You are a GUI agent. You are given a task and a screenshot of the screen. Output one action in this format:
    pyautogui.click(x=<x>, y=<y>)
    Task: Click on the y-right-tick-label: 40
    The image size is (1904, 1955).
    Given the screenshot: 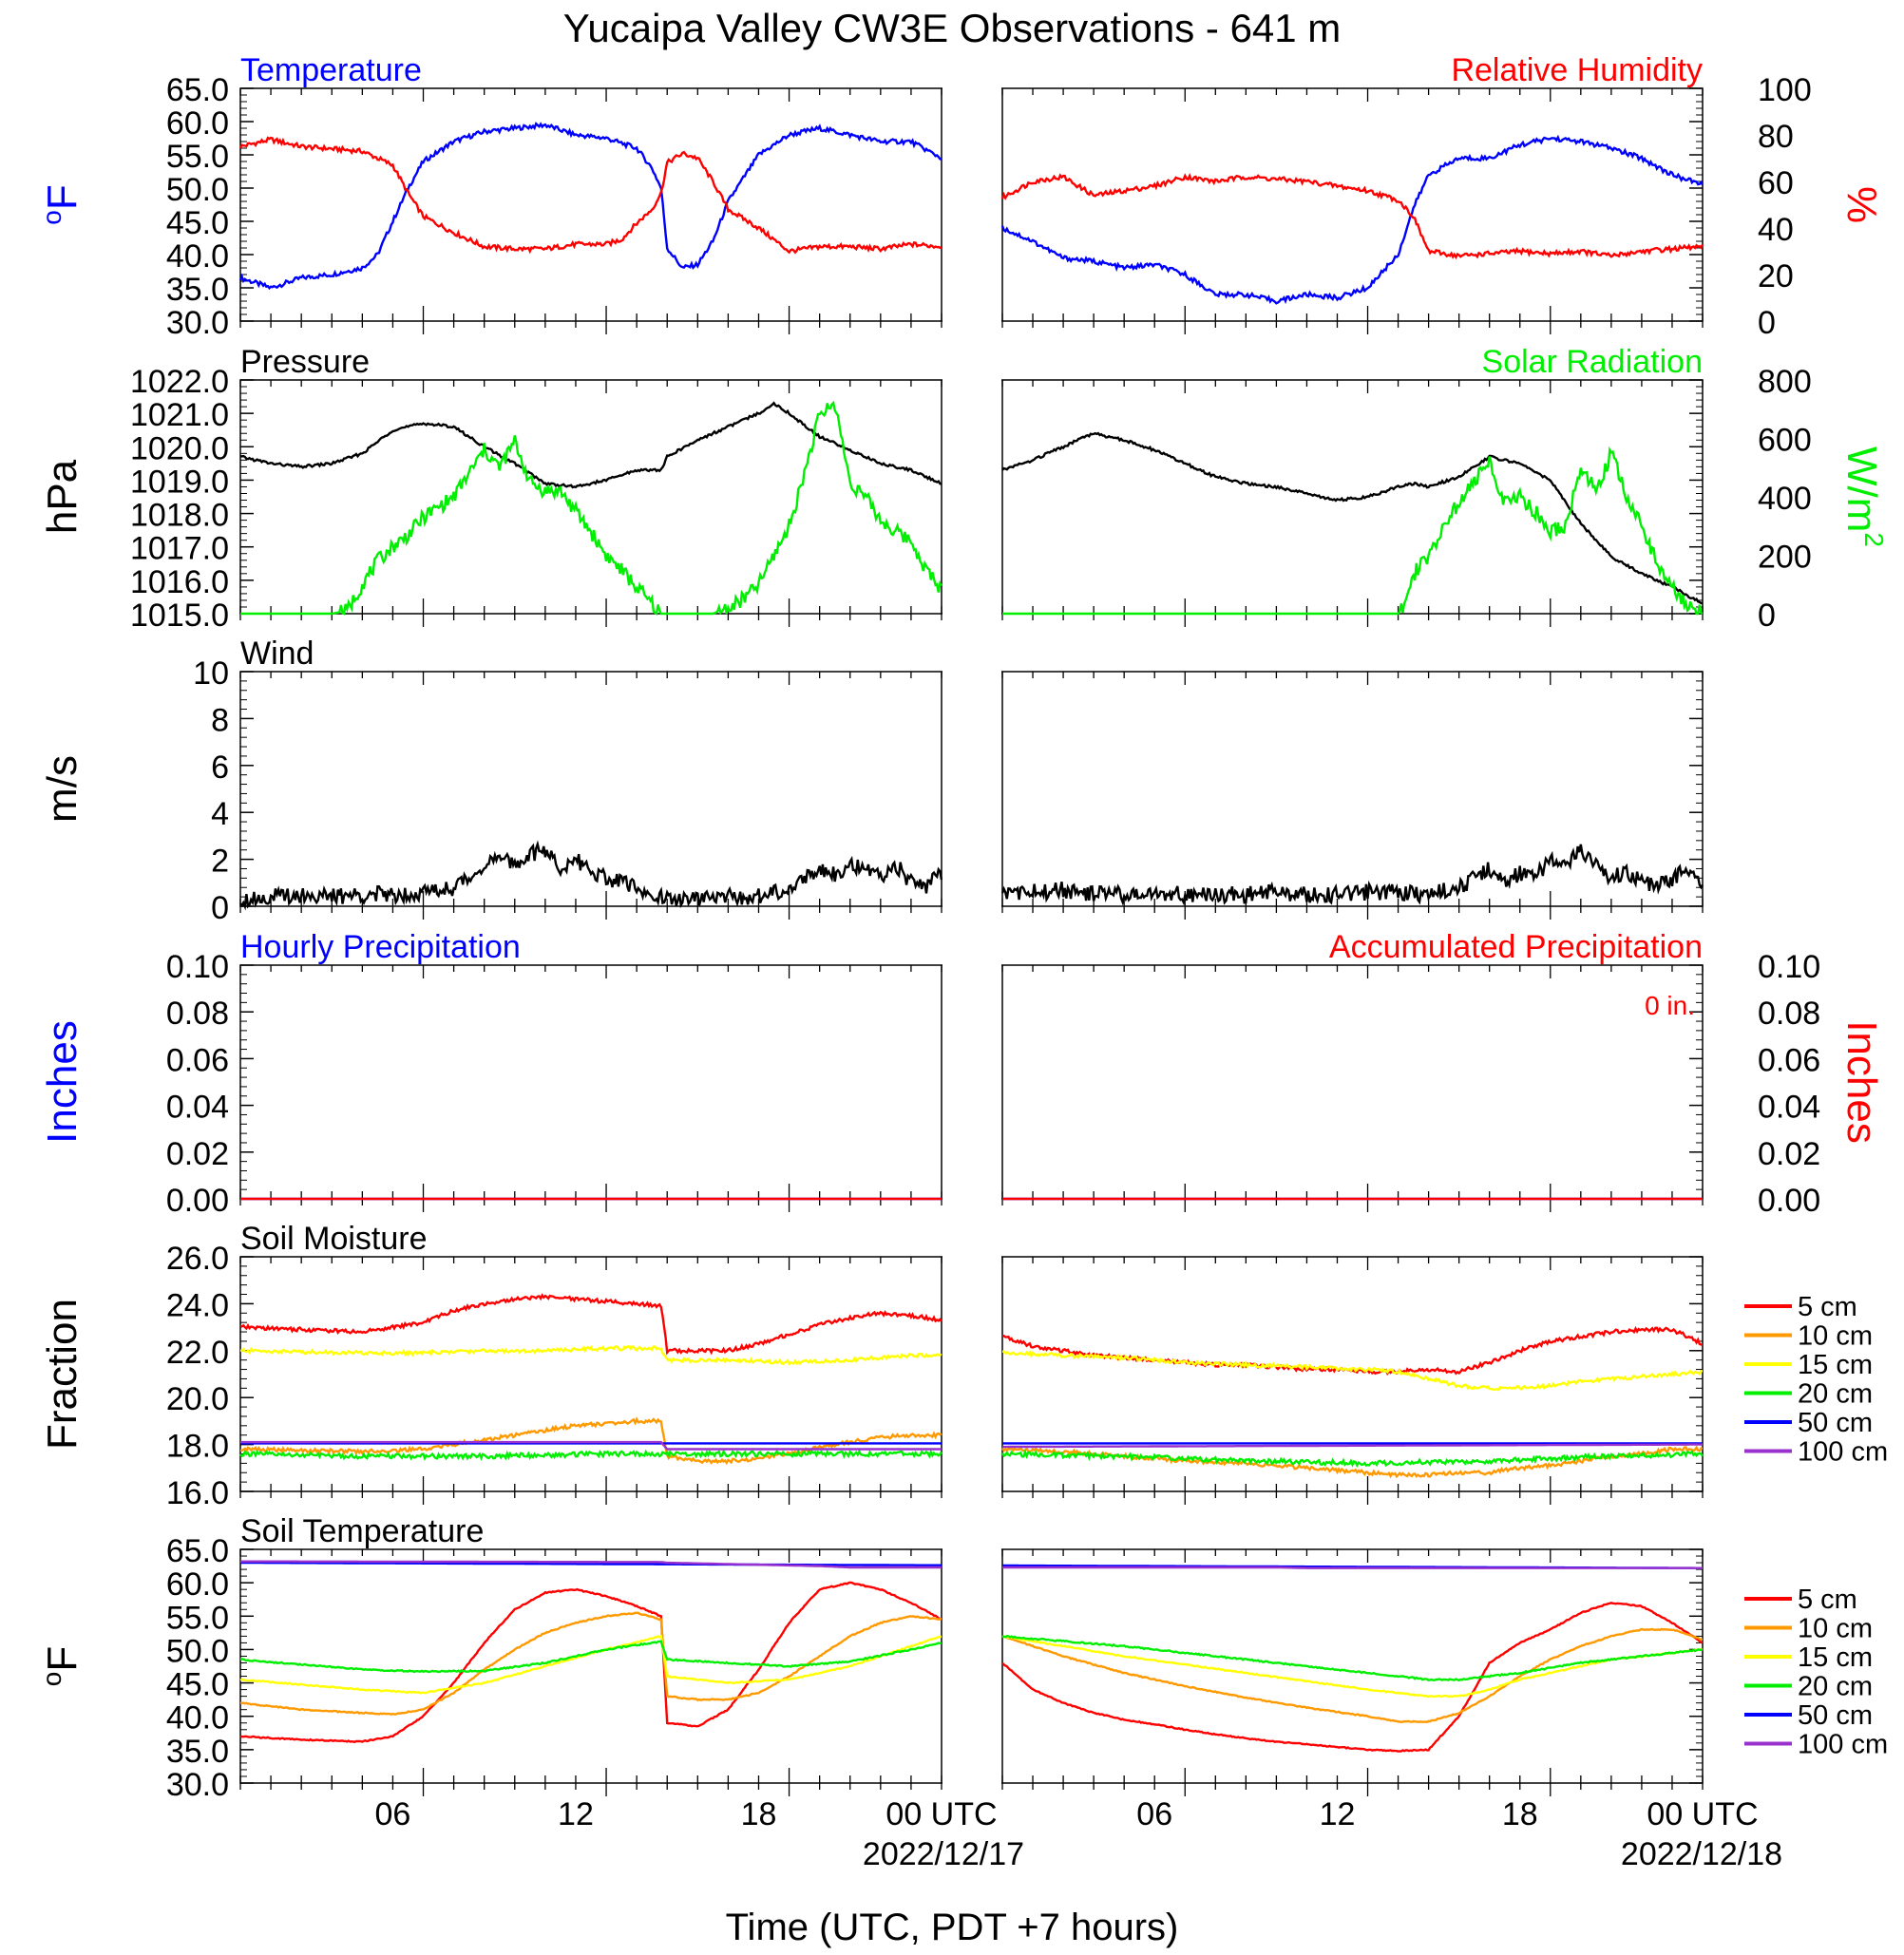 What is the action you would take?
    pyautogui.click(x=1776, y=230)
    